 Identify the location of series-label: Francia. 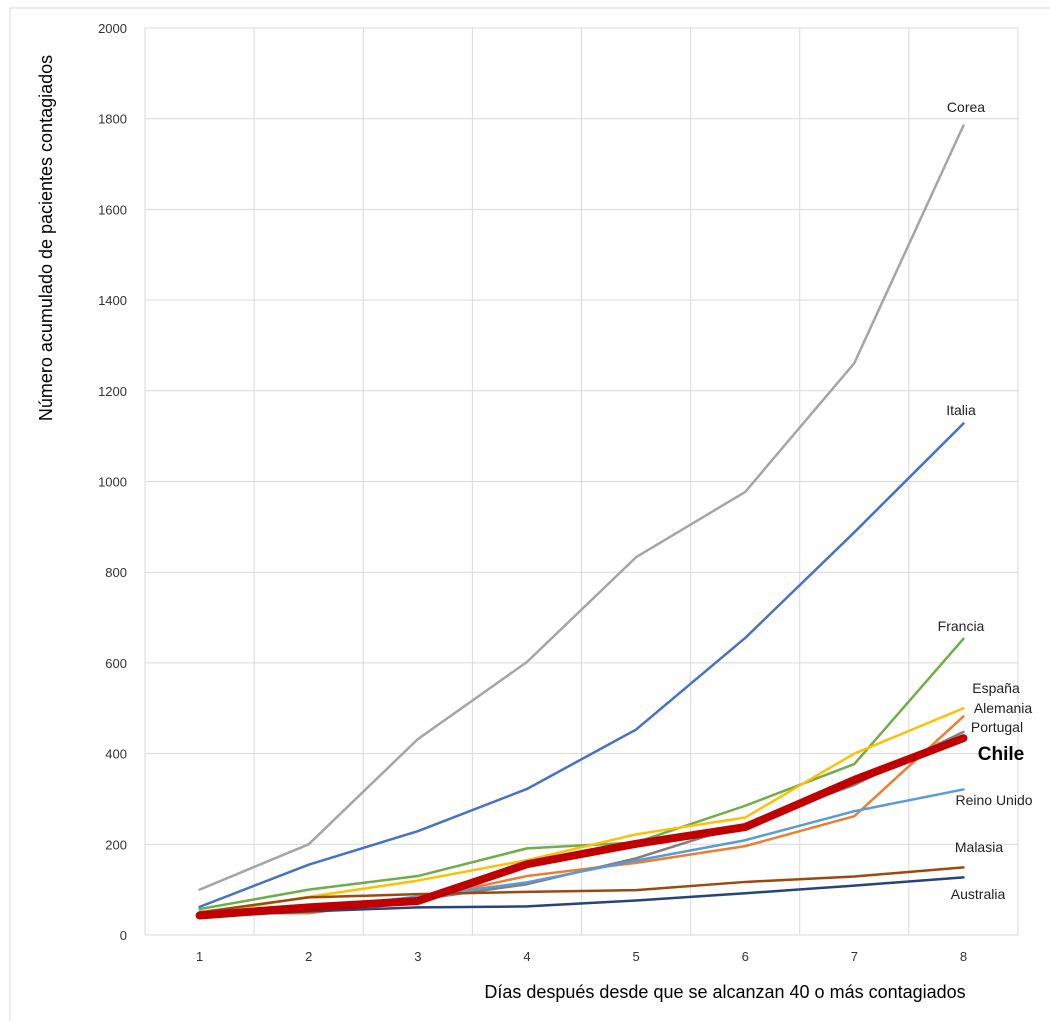
(961, 626).